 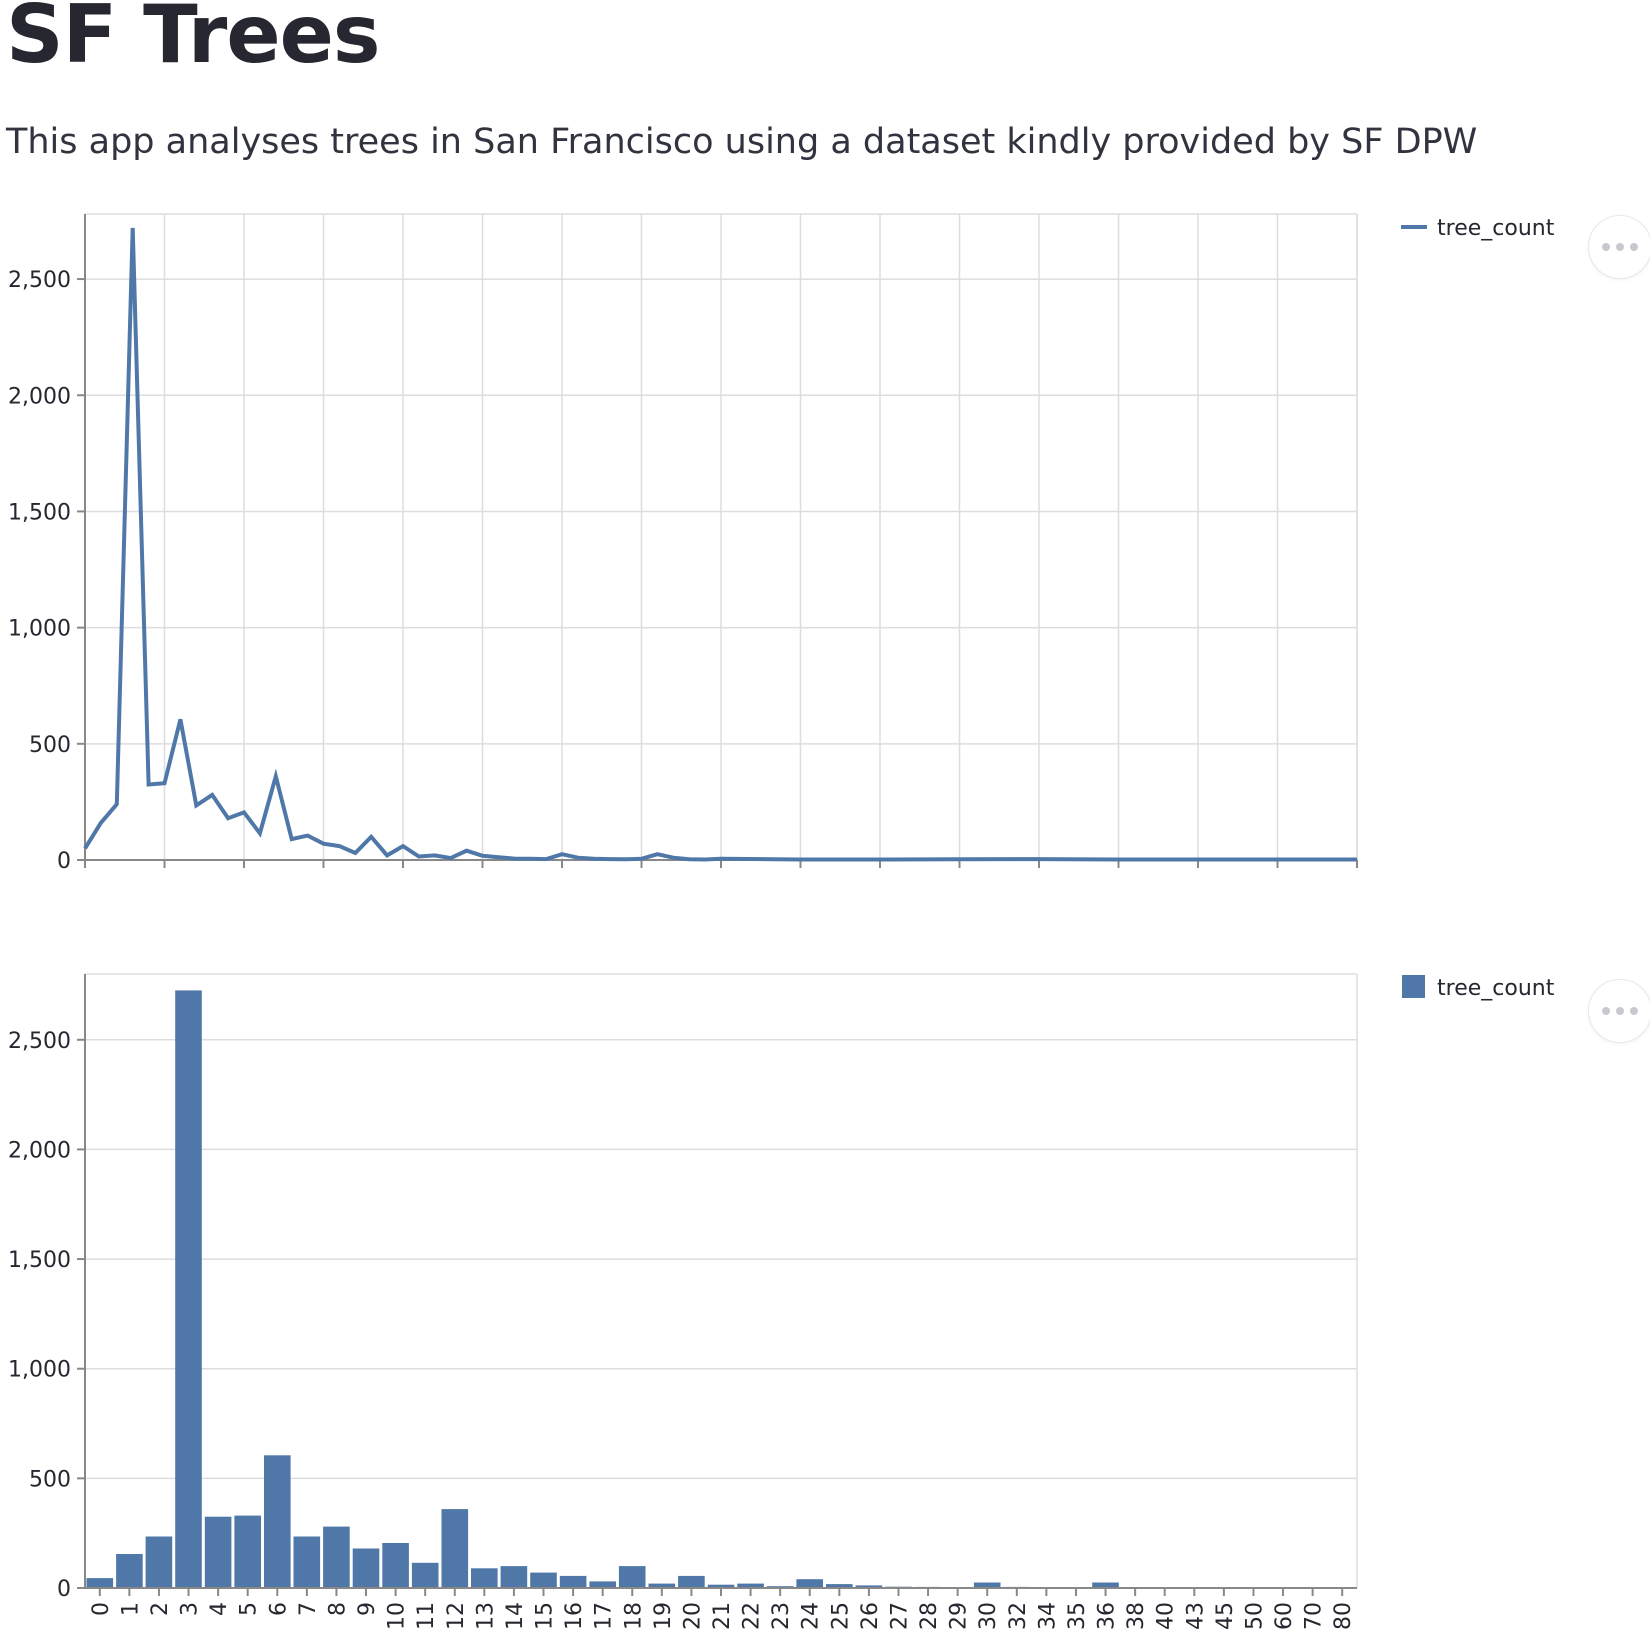 I want to click on x-tick-label: 45, so click(x=1225, y=1616).